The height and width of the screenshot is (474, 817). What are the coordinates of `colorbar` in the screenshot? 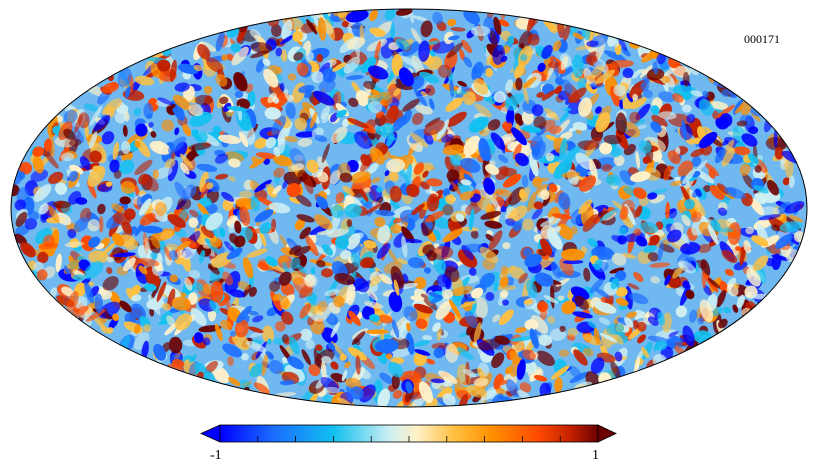 It's located at (408, 433).